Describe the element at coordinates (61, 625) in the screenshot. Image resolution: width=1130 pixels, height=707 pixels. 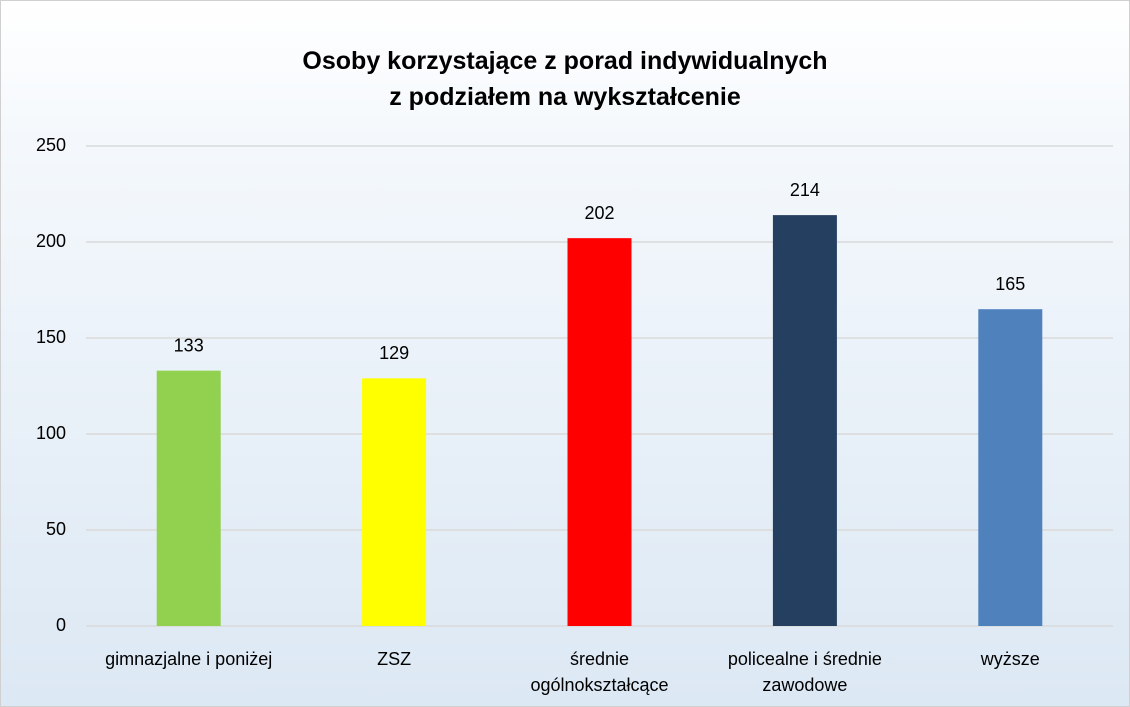
I see `y-tick-label: 0` at that location.